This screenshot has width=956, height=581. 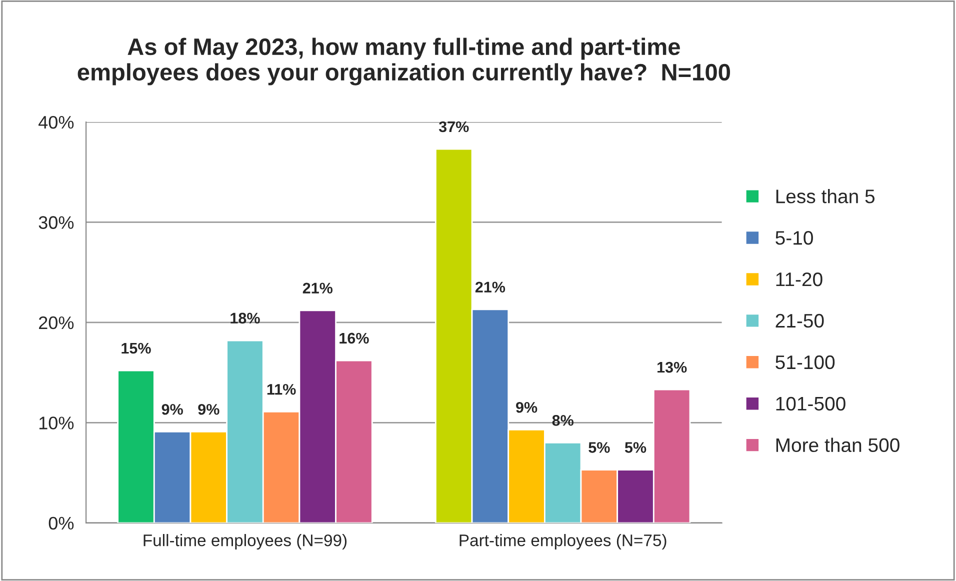 What do you see at coordinates (563, 542) in the screenshot?
I see `x-tick-label: Part-time employees (N=75)` at bounding box center [563, 542].